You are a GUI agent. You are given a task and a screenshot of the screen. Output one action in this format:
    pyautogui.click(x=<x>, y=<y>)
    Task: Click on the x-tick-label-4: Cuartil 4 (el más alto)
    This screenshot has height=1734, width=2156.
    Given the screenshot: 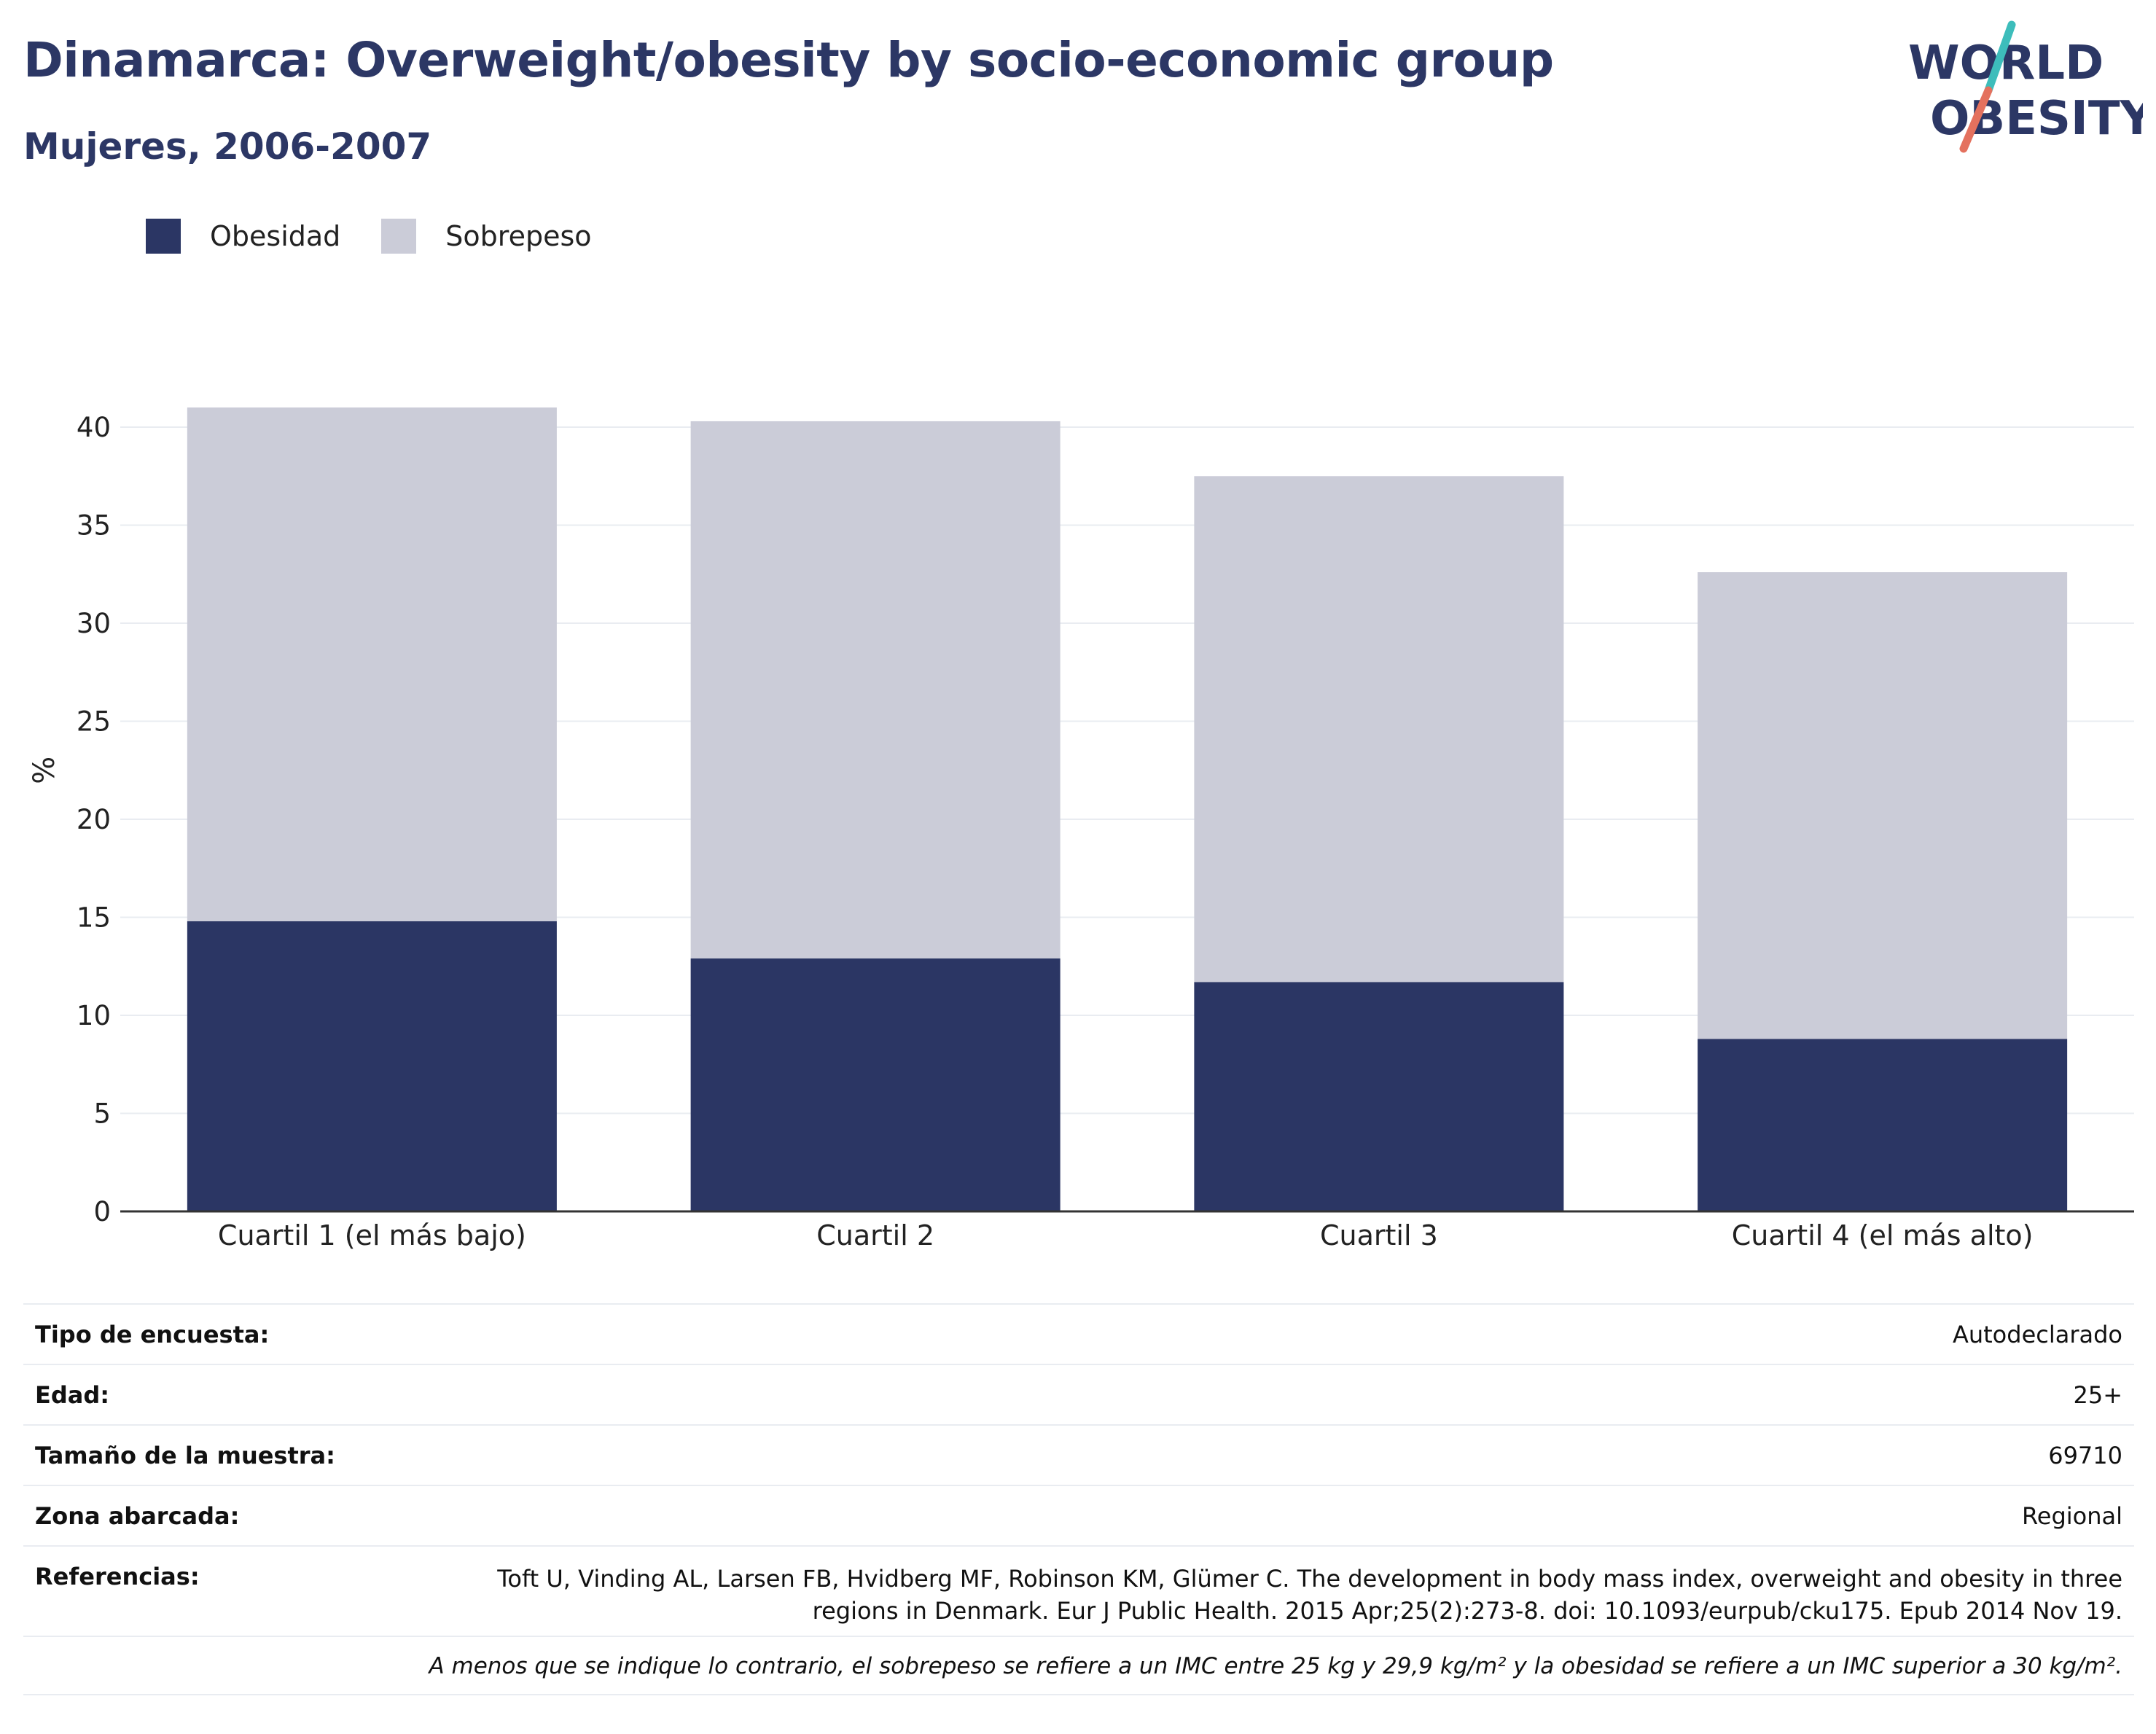 What is the action you would take?
    pyautogui.click(x=1883, y=1235)
    